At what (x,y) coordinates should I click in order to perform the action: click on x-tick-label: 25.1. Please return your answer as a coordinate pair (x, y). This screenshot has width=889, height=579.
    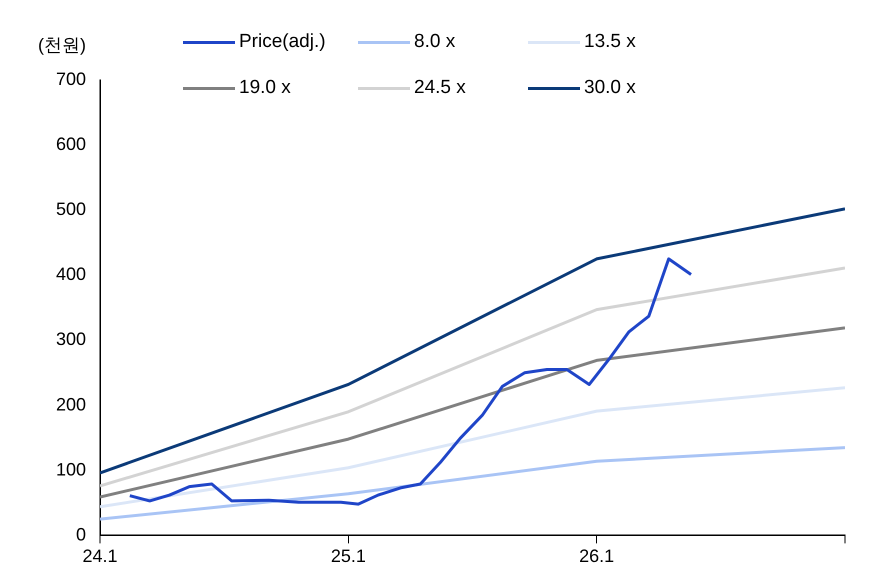
    Looking at the image, I should click on (348, 556).